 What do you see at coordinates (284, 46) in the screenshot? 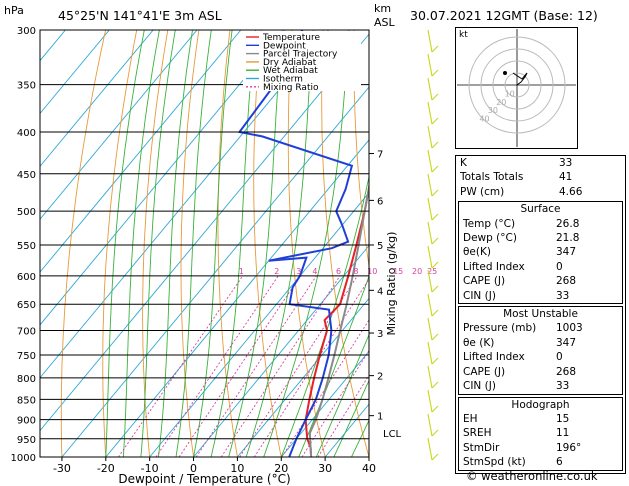
I see `legend-label: Dewpoint` at bounding box center [284, 46].